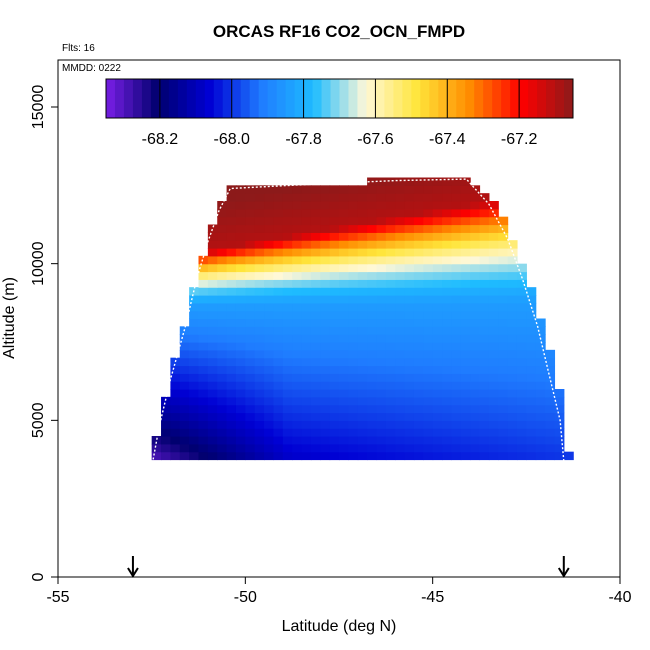 The height and width of the screenshot is (650, 650). Describe the element at coordinates (44, 333) in the screenshot. I see `y-axis: 0 5000 10000 15000` at that location.